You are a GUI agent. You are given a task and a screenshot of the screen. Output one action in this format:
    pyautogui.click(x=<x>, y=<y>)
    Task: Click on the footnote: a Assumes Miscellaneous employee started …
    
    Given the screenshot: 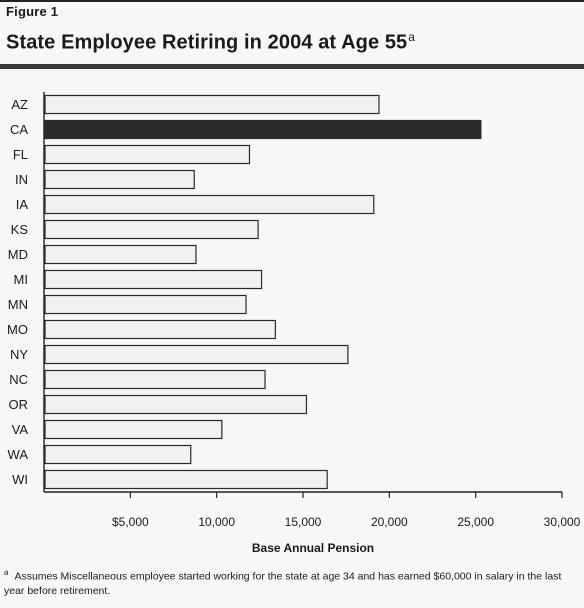 What is the action you would take?
    pyautogui.click(x=290, y=582)
    